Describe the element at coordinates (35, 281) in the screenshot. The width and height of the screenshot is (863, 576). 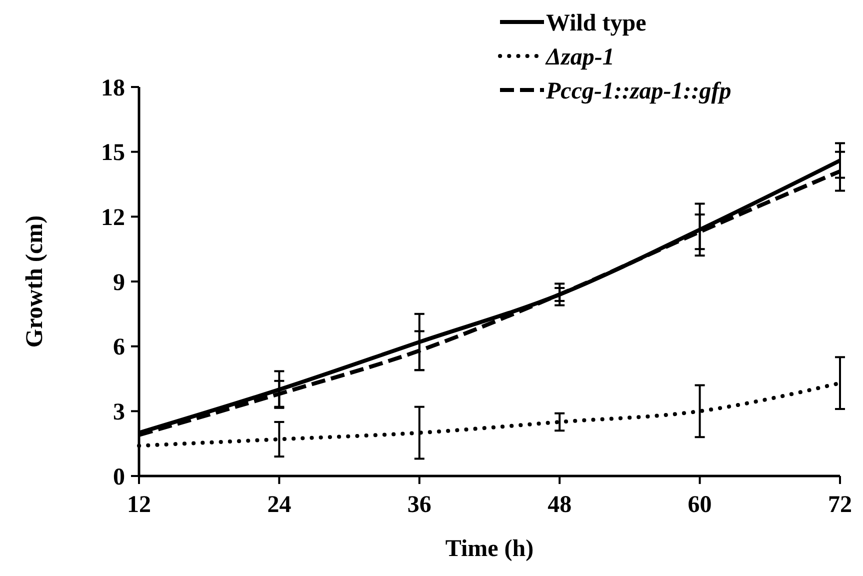
I see `y-axis-title: Growth (cm)` at that location.